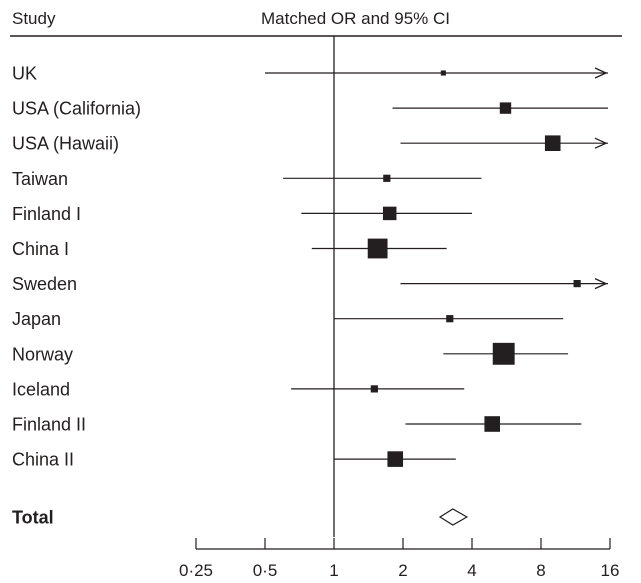 The image size is (641, 583). I want to click on study-label: Taiwan, so click(40, 179).